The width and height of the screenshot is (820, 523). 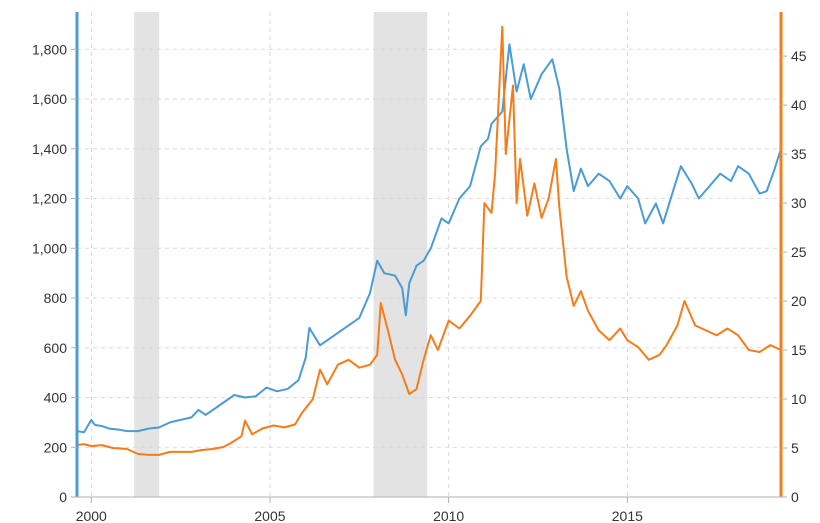 I want to click on y-left-tick-label: 600, so click(x=56, y=348).